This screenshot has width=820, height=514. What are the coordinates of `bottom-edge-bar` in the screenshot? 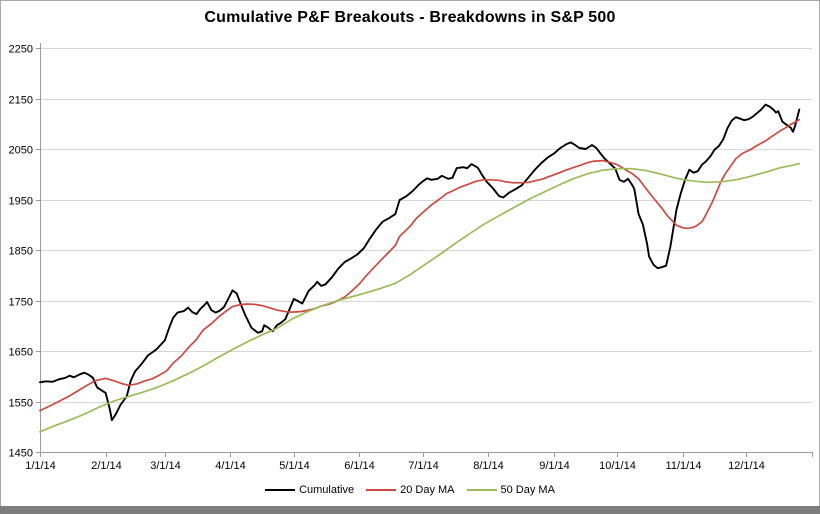 It's located at (410, 510).